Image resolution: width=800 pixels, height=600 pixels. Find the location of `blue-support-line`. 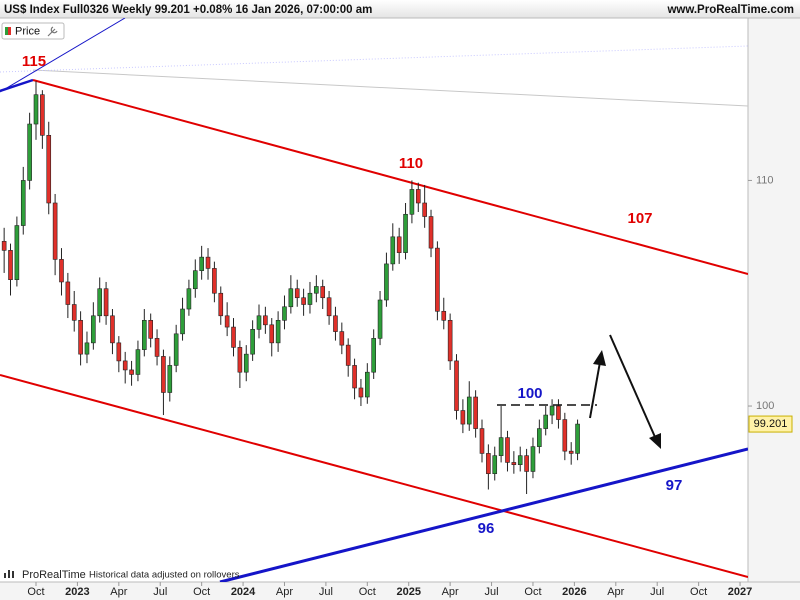

blue-support-line is located at coordinates (483, 514).